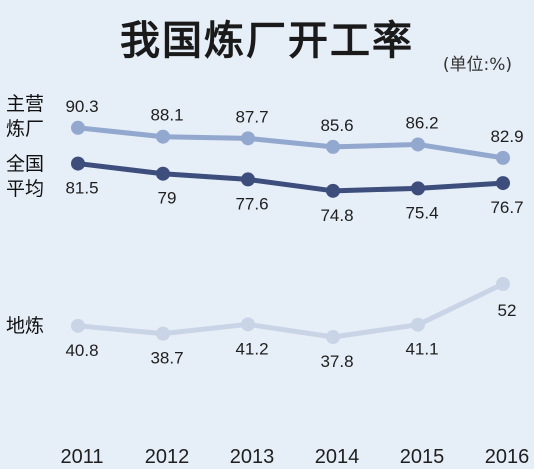 The height and width of the screenshot is (469, 534). What do you see at coordinates (81, 106) in the screenshot?
I see `data-label-0-0: 90.3` at bounding box center [81, 106].